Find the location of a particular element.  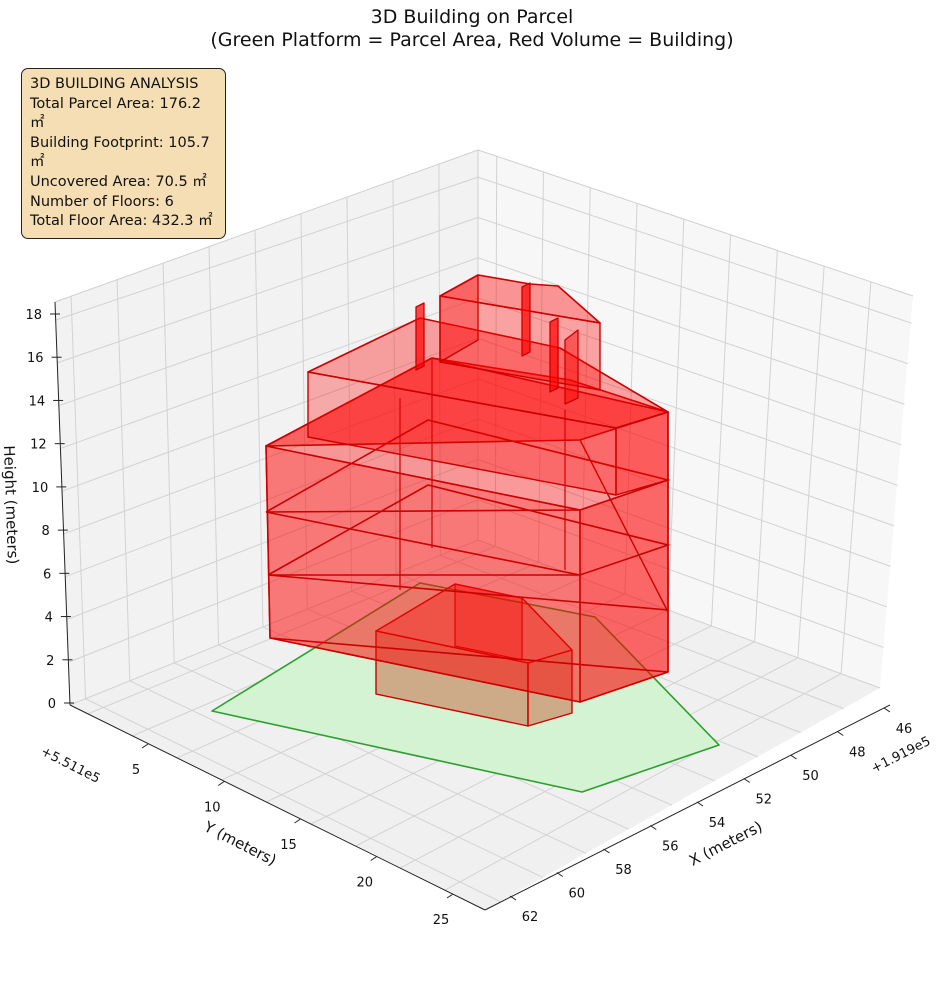

x-tick-label: 62 is located at coordinates (530, 917).